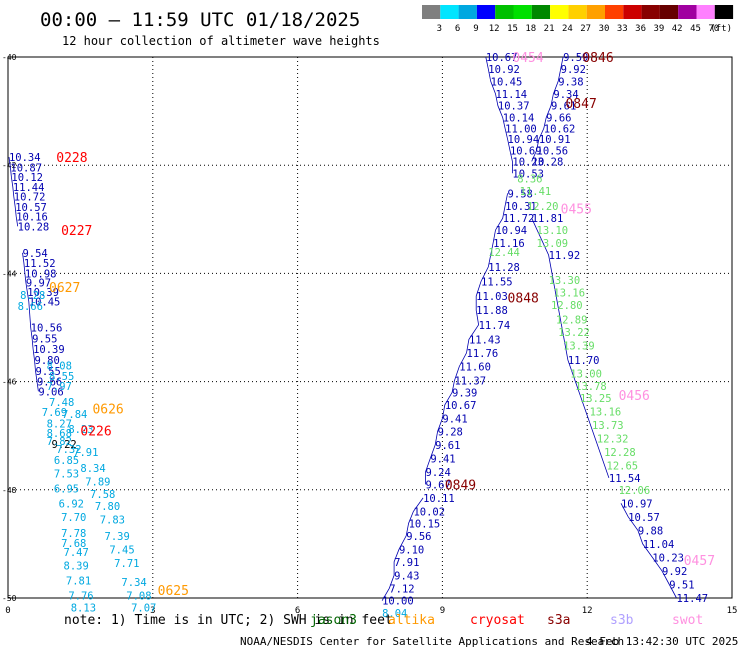 Image resolution: width=740 pixels, height=650 pixels. Describe the element at coordinates (143, 609) in the screenshot. I see `swh-label: 7.07` at that location.